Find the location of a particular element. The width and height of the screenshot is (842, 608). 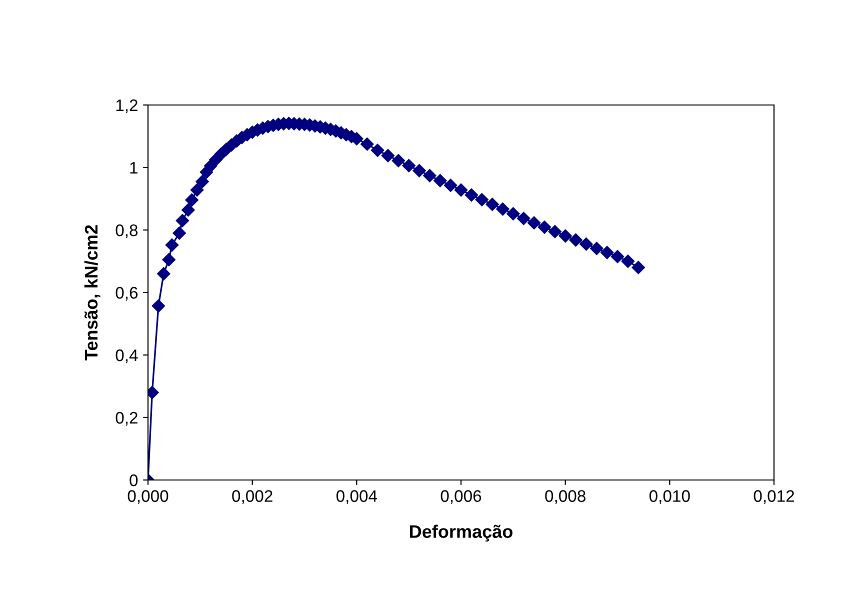

y-tick-label: 1 is located at coordinates (134, 168).